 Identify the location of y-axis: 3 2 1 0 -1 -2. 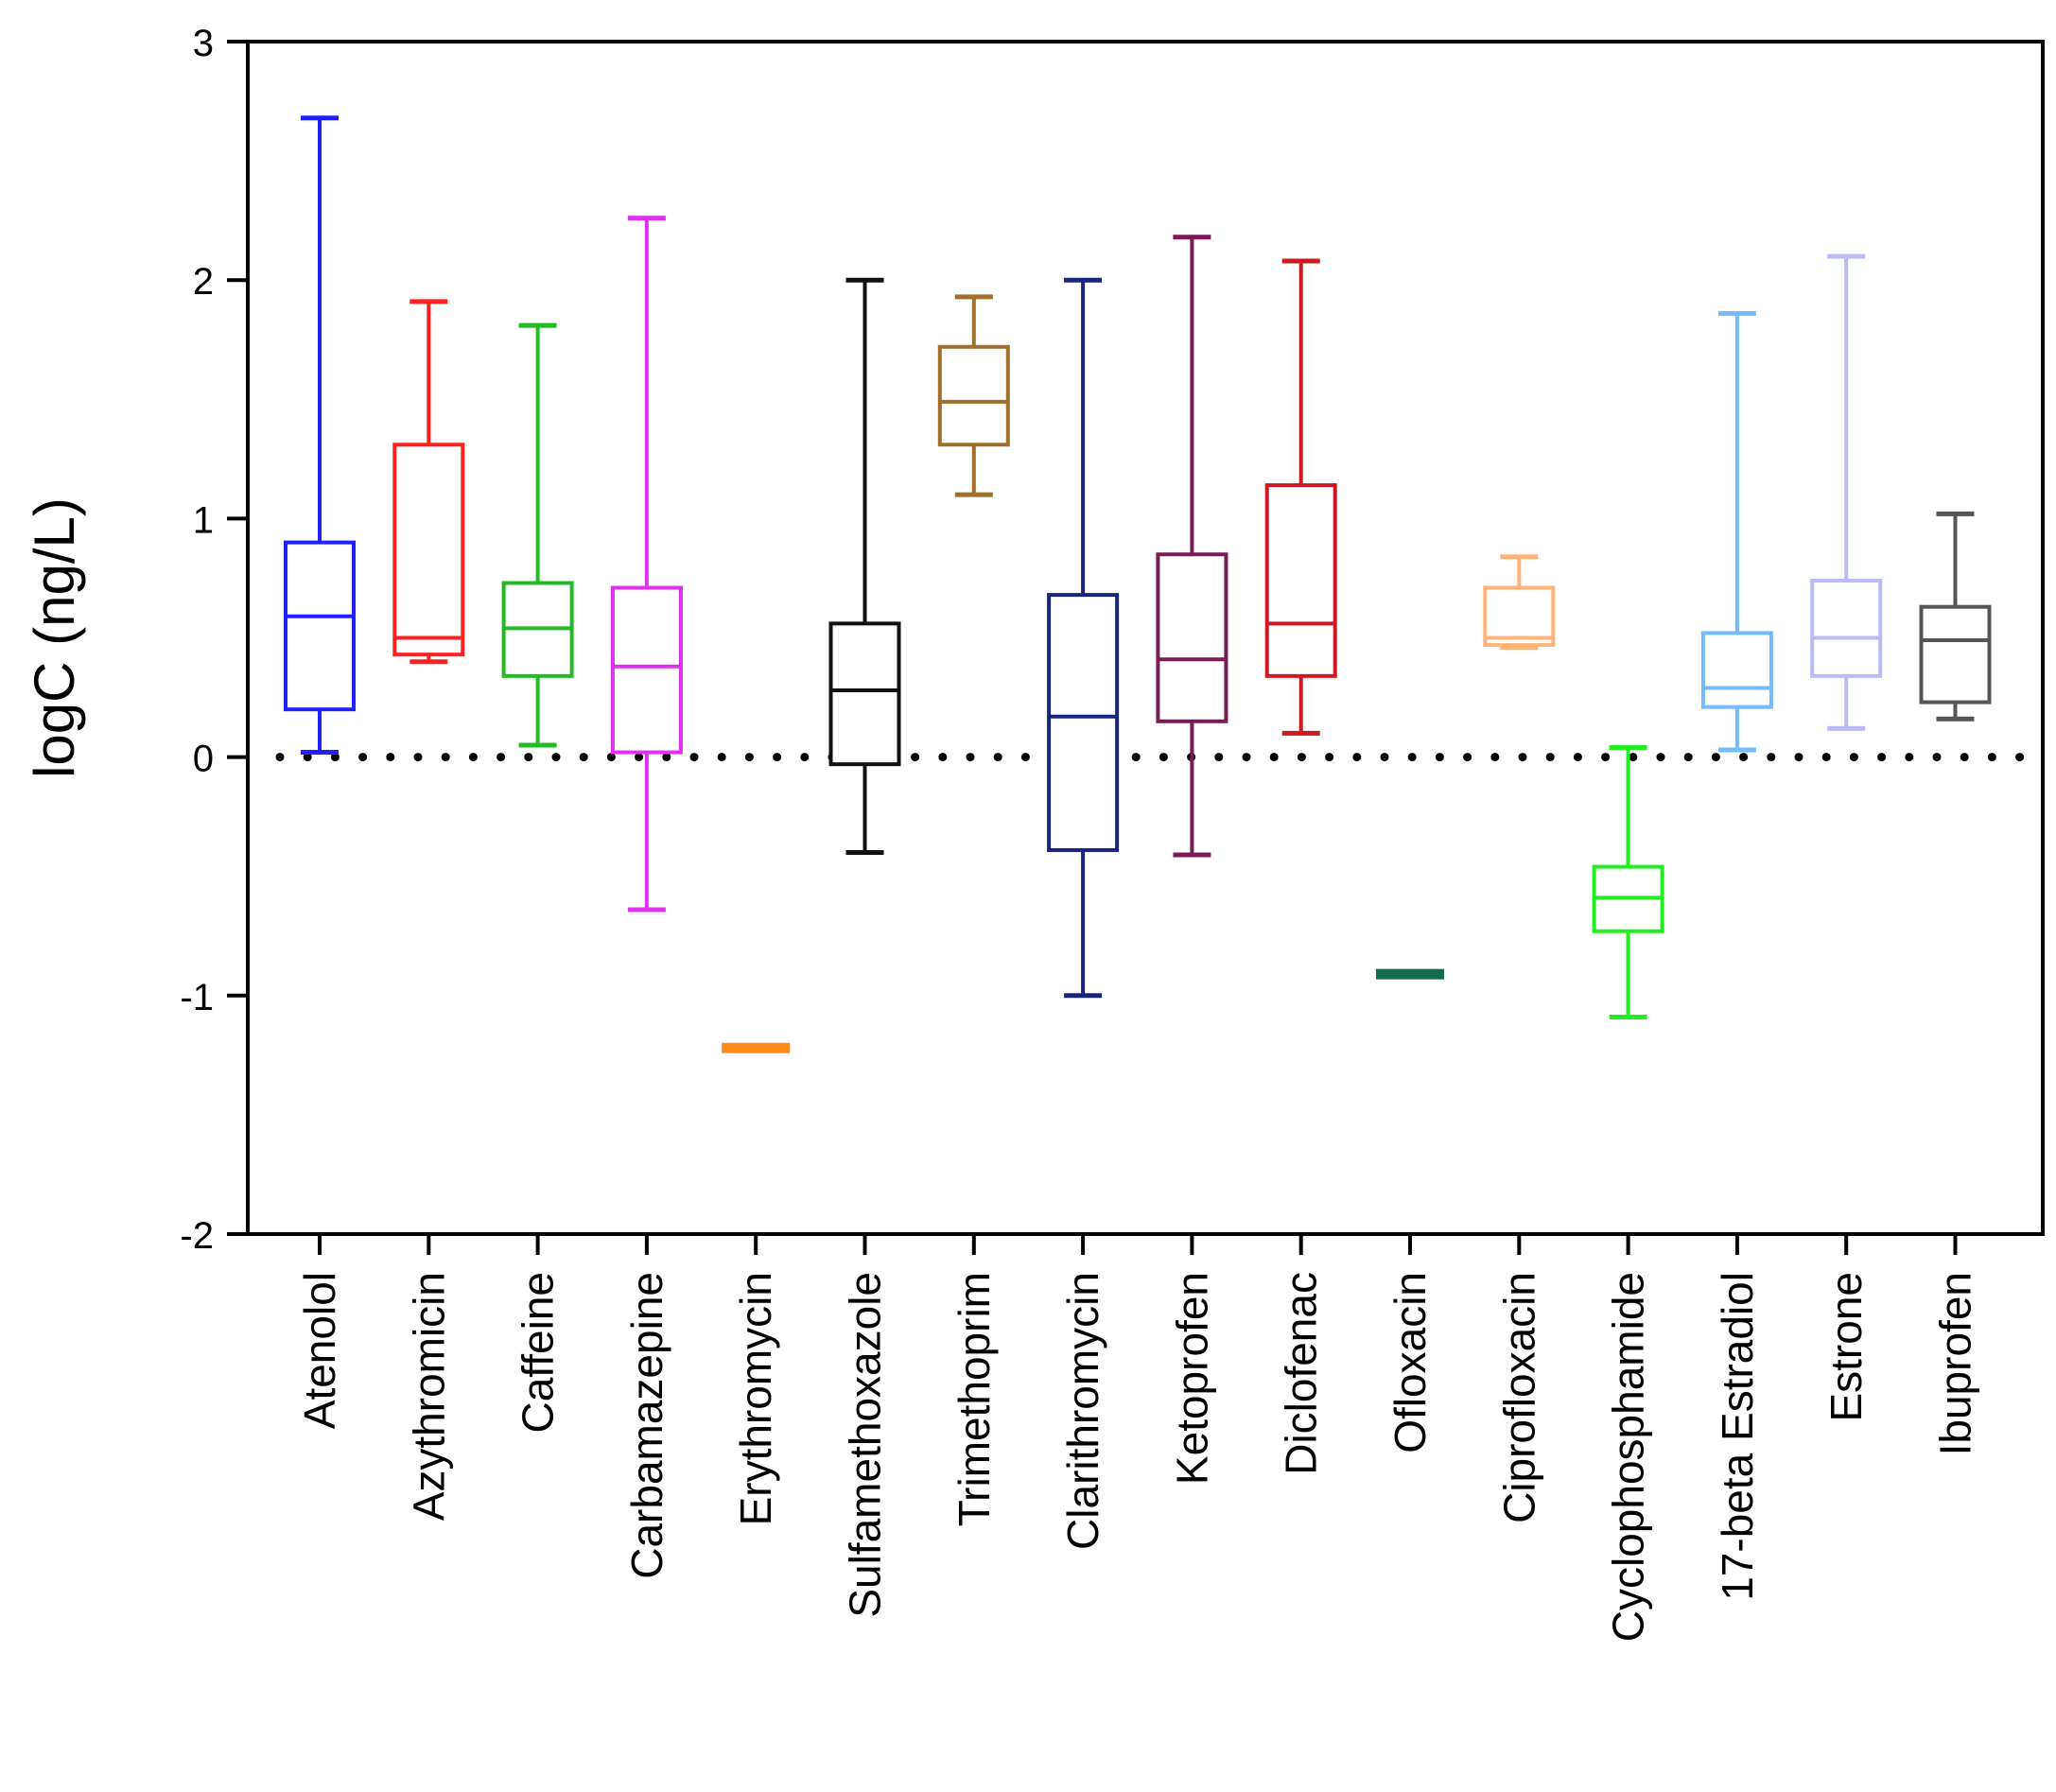
(214, 640).